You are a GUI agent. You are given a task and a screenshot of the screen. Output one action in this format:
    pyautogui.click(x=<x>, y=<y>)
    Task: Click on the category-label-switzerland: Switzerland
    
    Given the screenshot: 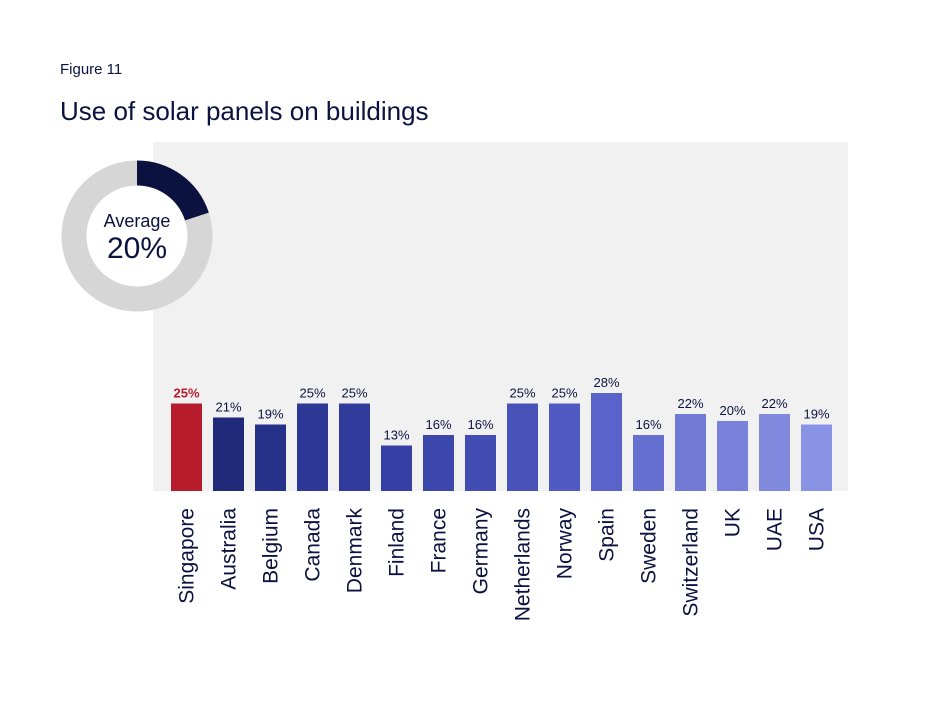 What is the action you would take?
    pyautogui.click(x=691, y=562)
    